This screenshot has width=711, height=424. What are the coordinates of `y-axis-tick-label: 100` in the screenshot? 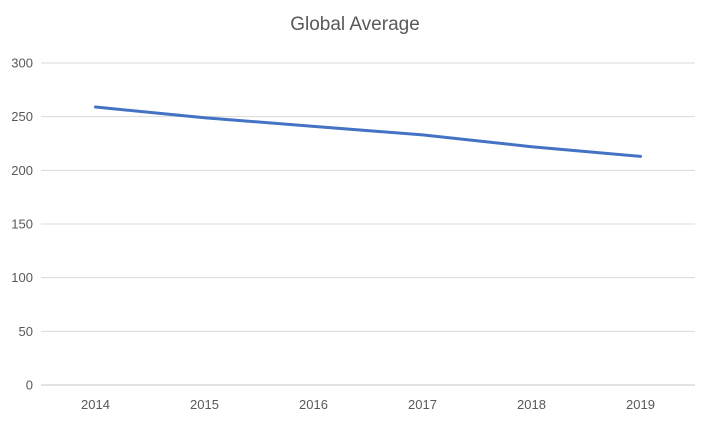 It's located at (22, 277).